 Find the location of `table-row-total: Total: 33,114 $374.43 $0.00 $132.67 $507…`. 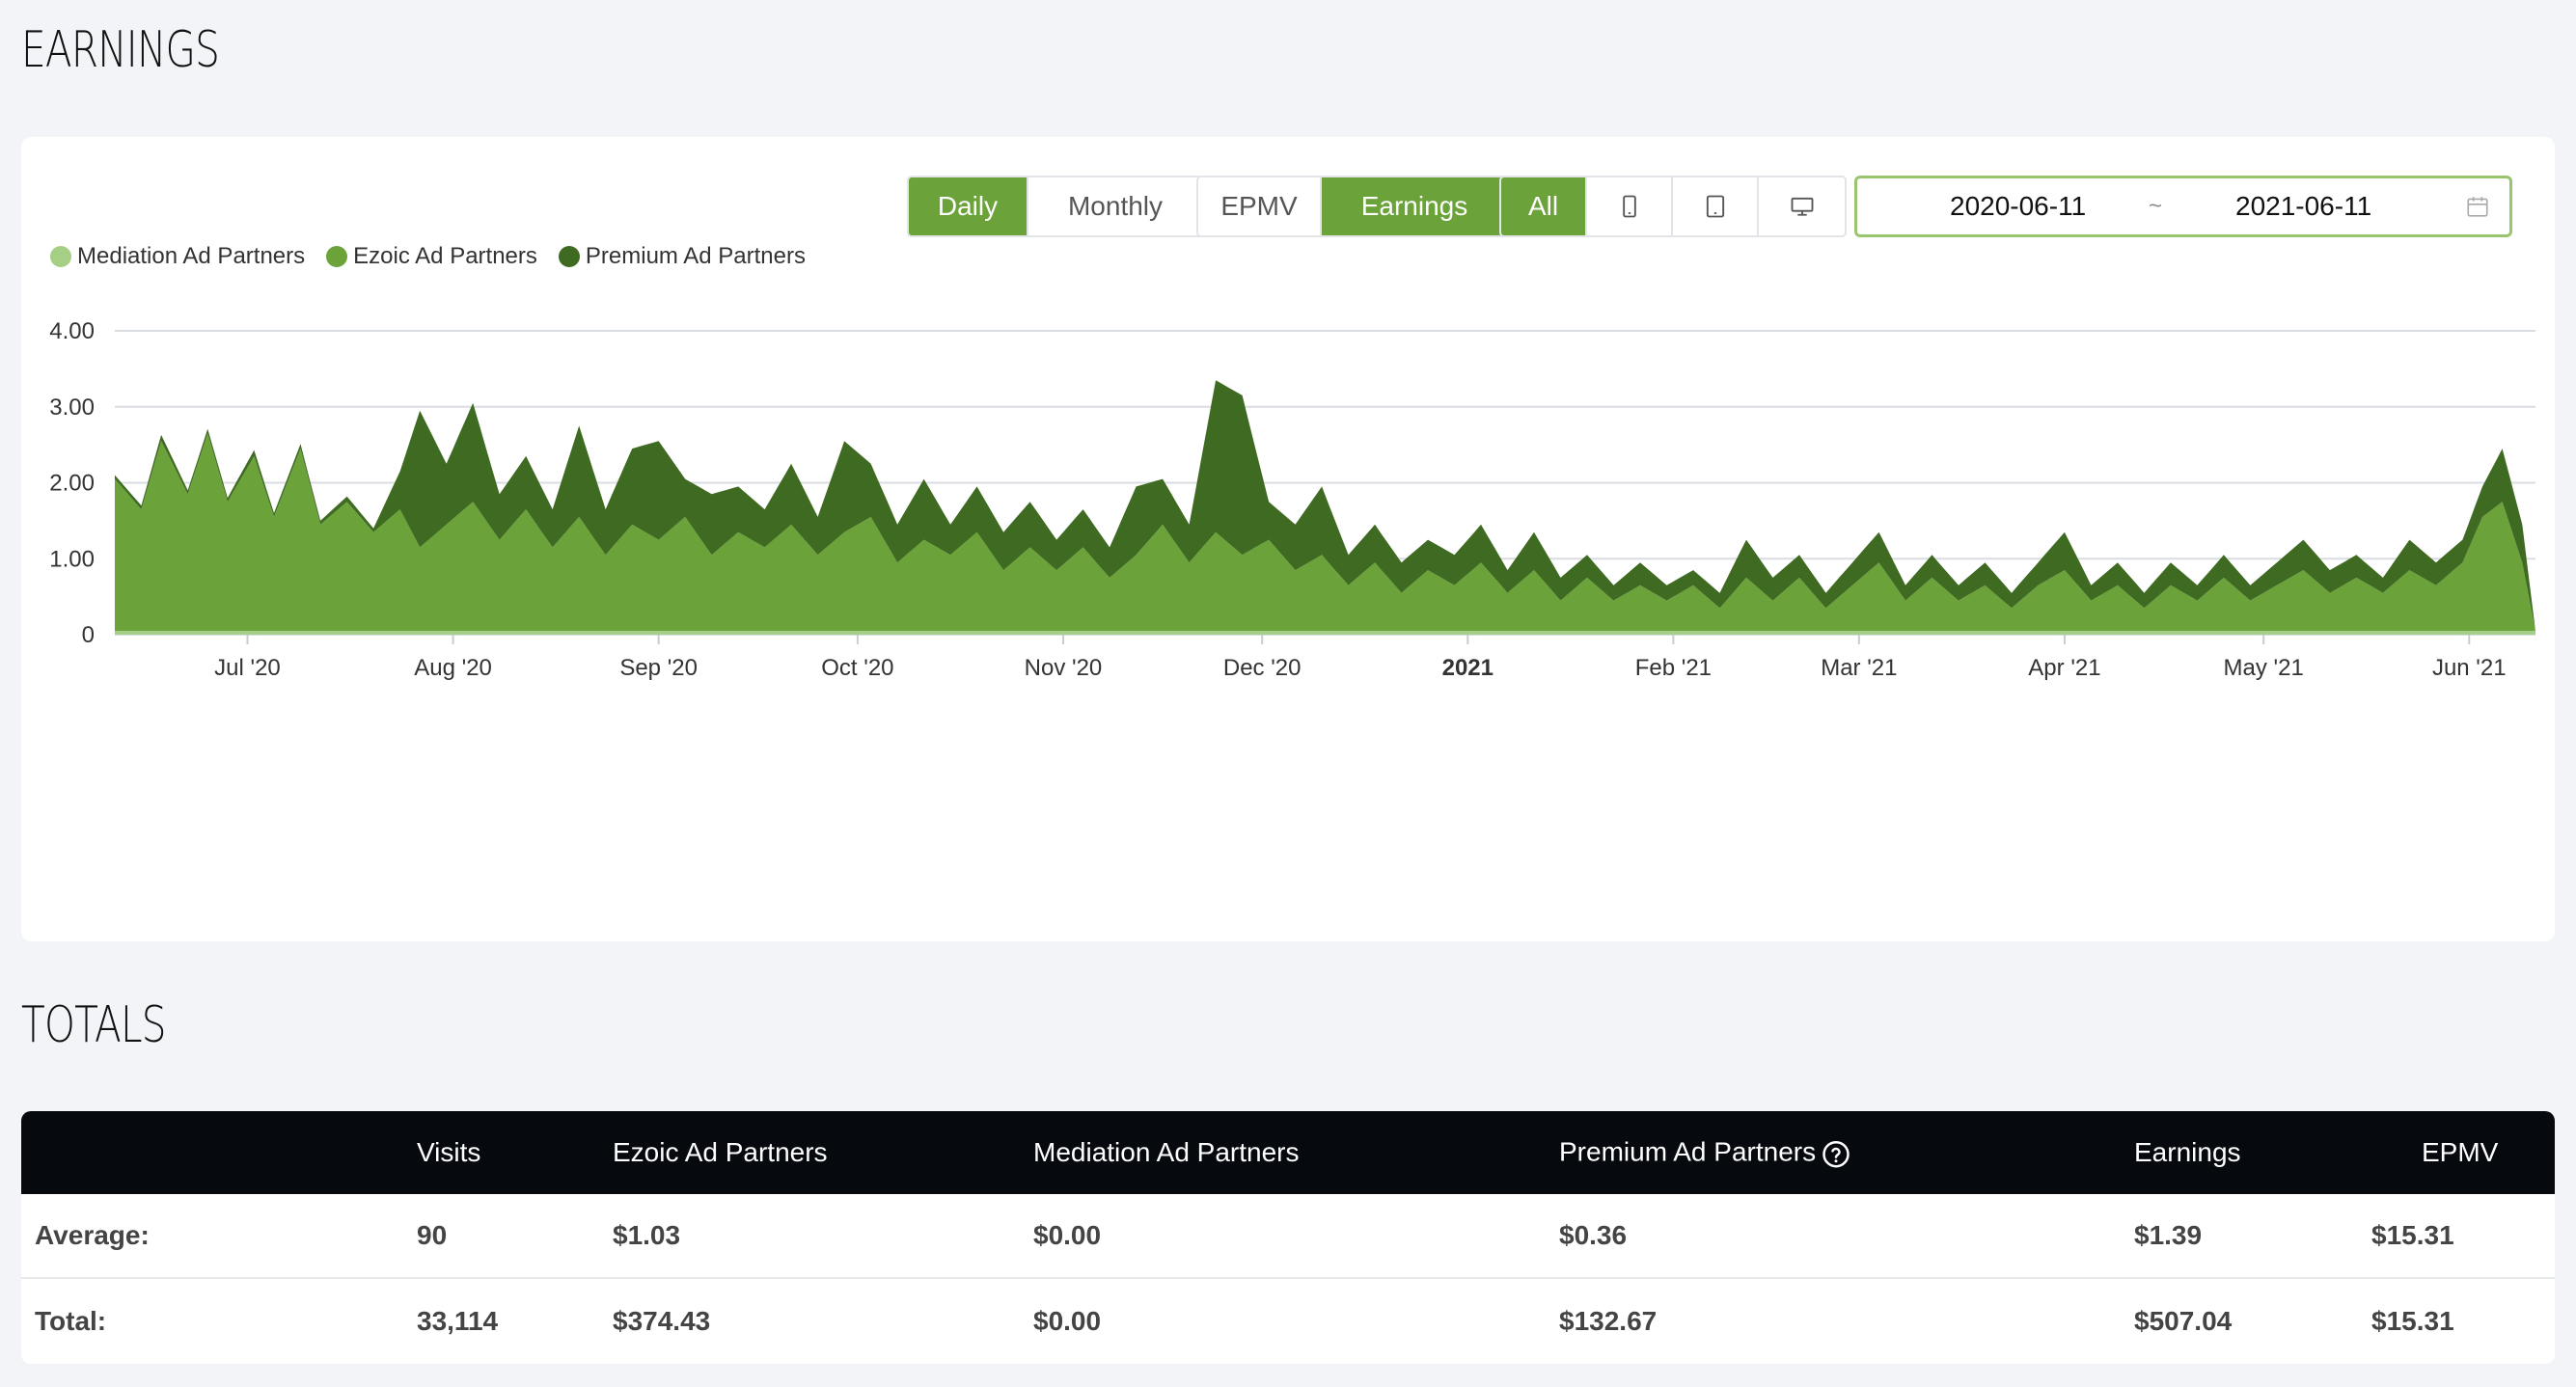

table-row-total: Total: 33,114 $374.43 $0.00 $132.67 $507… is located at coordinates (1288, 1321).